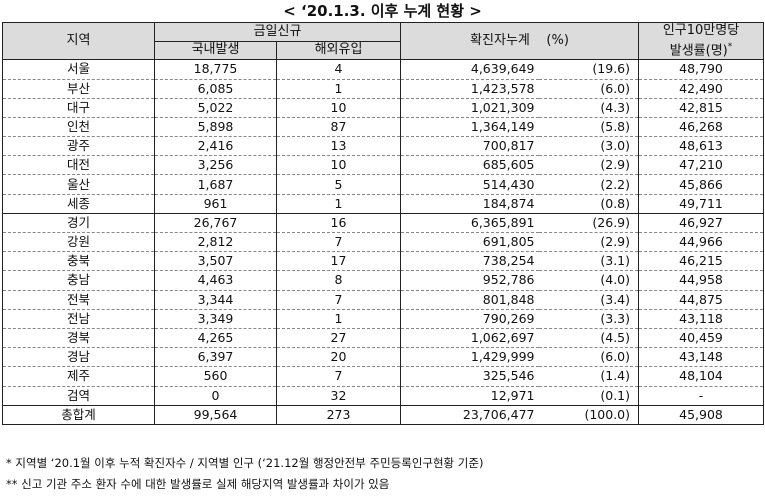 This screenshot has width=765, height=497. I want to click on cell-region: 강원, so click(78, 242).